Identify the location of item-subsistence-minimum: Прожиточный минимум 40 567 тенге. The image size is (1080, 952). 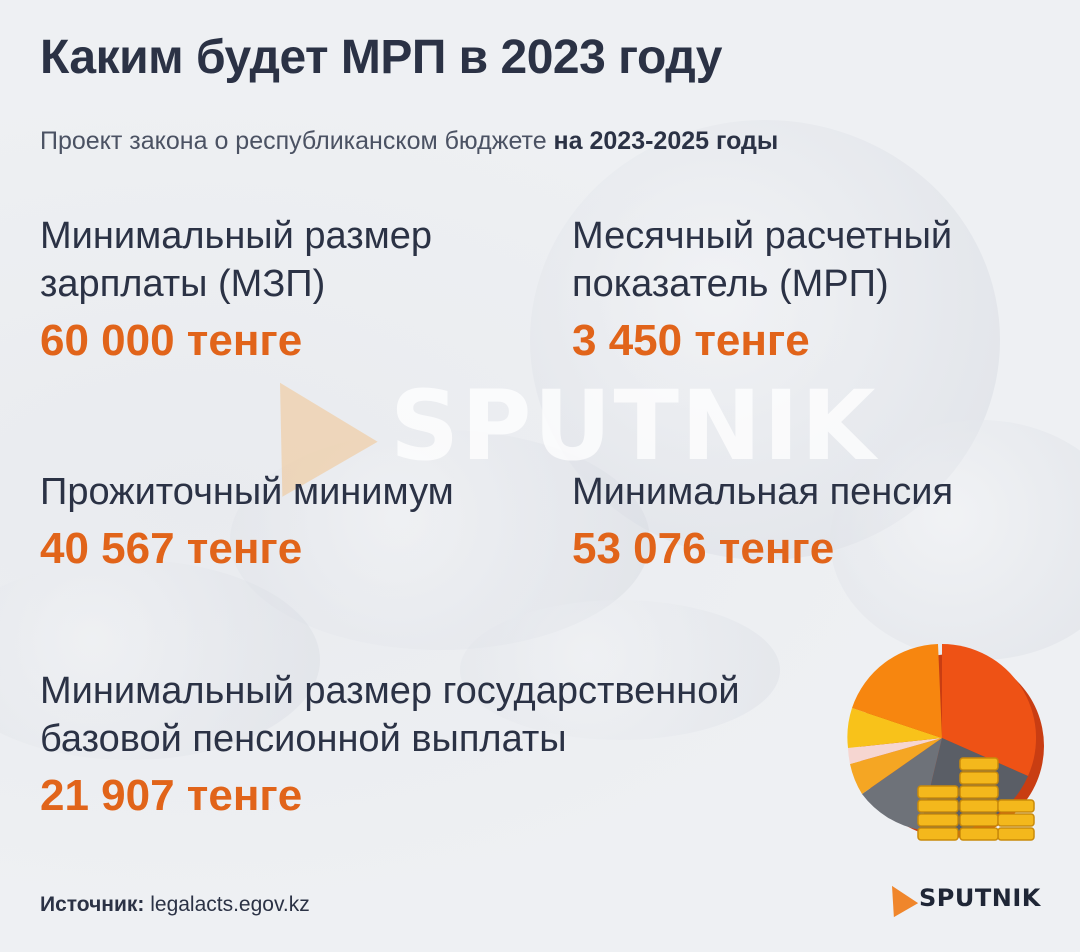
(300, 521).